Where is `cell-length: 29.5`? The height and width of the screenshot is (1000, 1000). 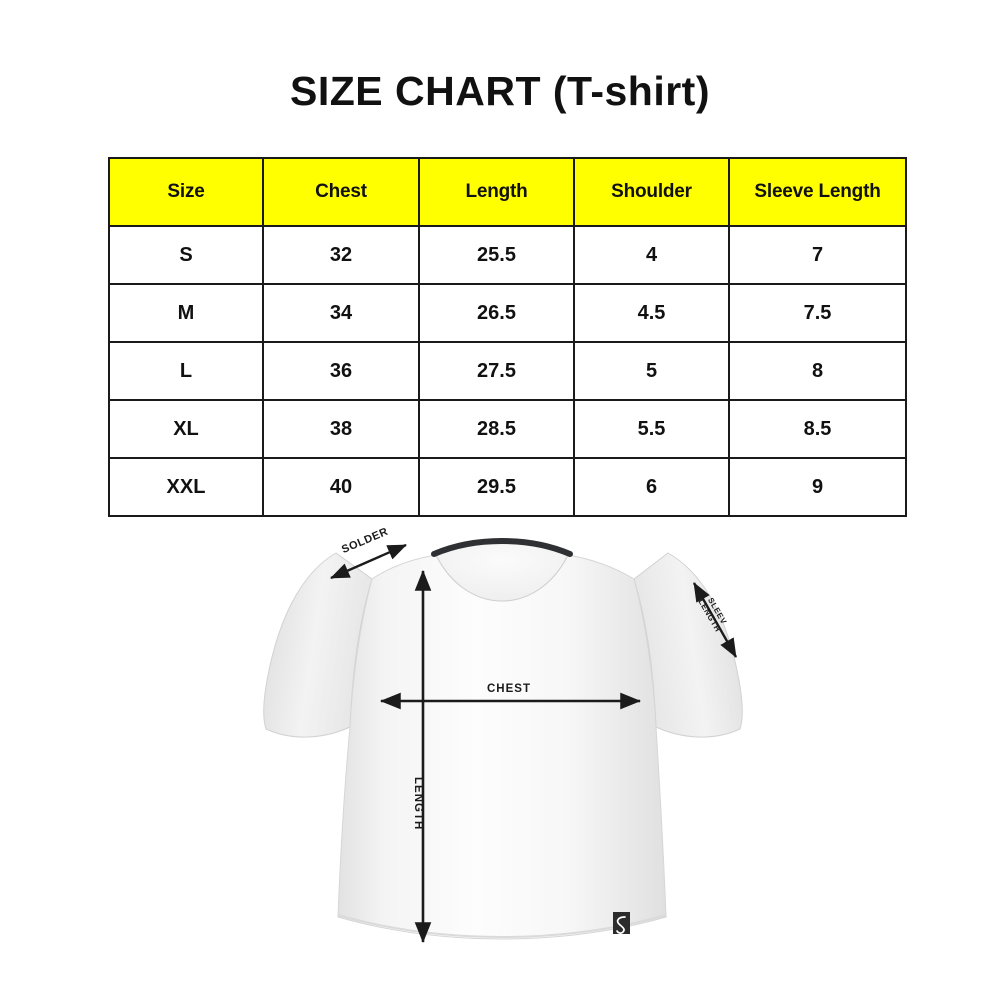 cell-length: 29.5 is located at coordinates (496, 487).